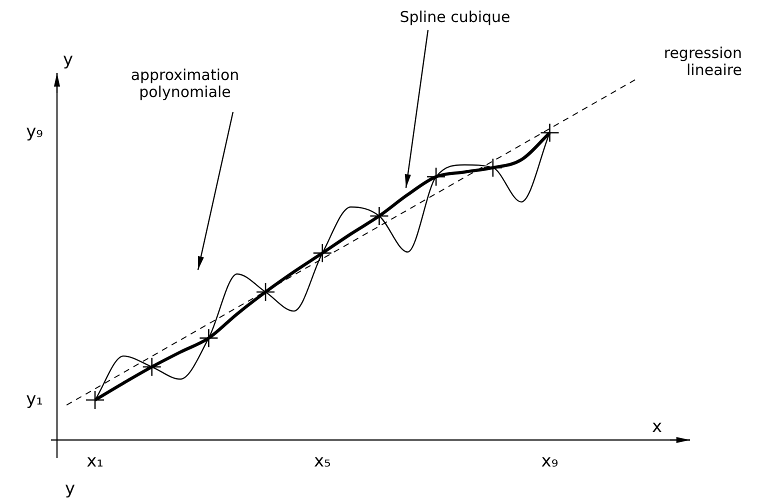 This screenshot has width=757, height=498. What do you see at coordinates (185, 83) in the screenshot?
I see `text: approximation polynomiale` at bounding box center [185, 83].